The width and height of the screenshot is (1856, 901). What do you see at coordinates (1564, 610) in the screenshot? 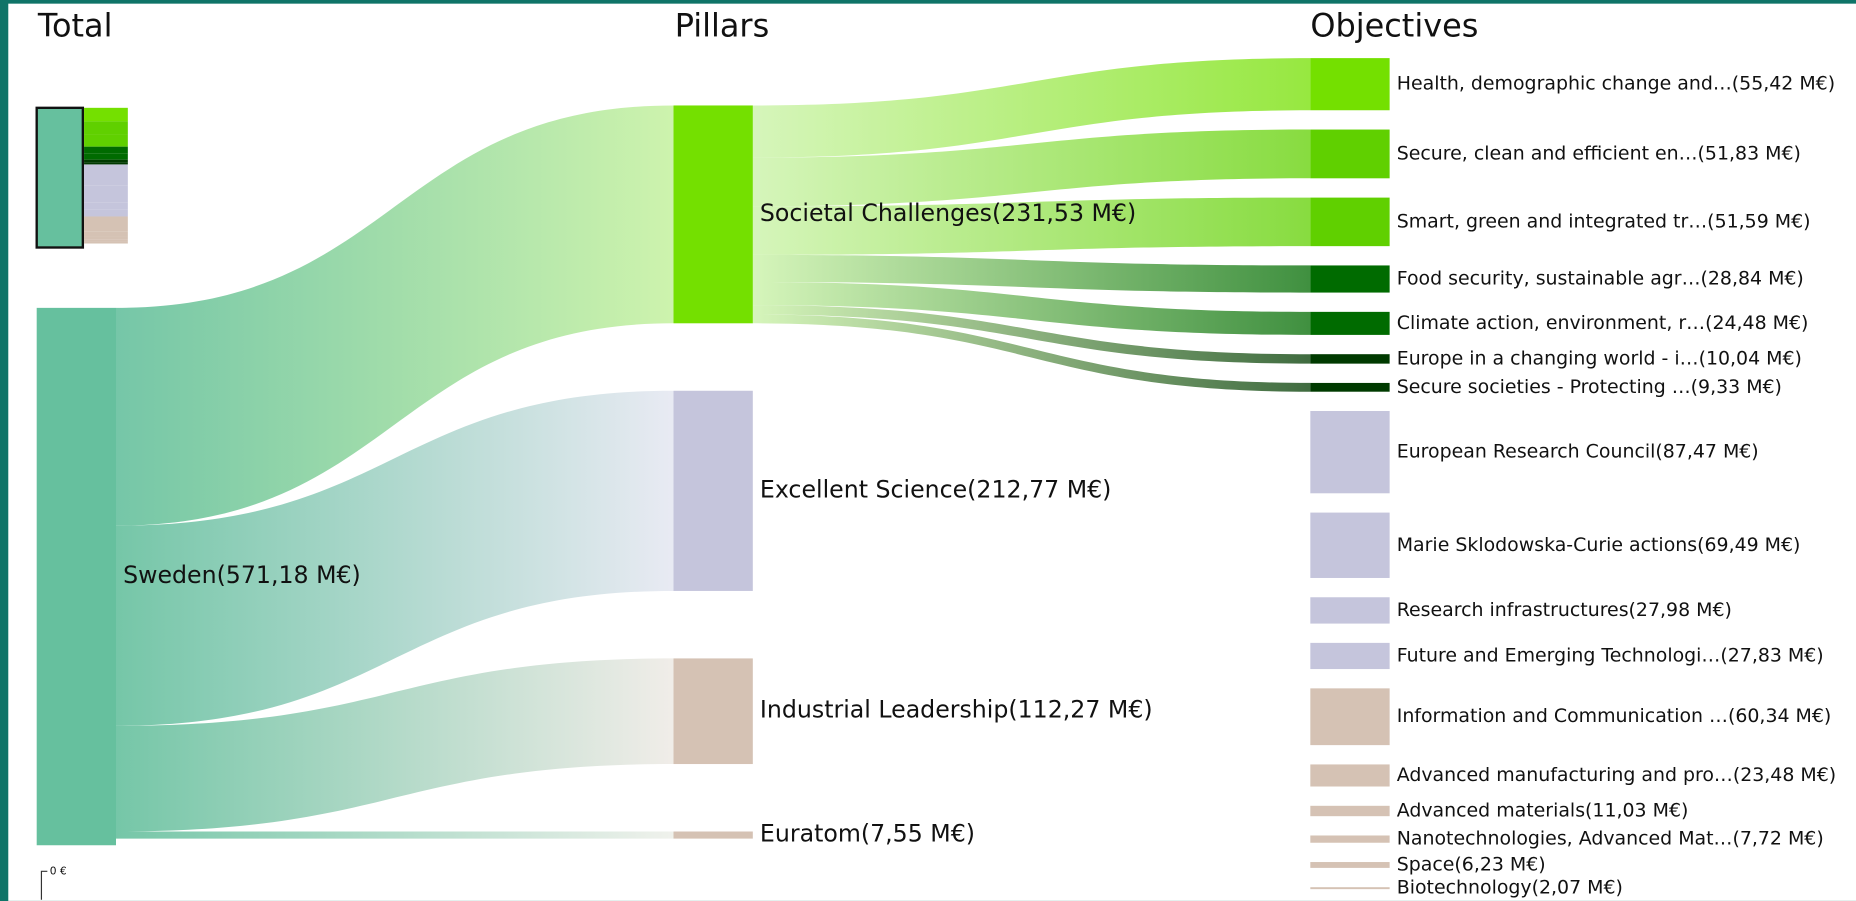
I see `node-label: Research infrastructures(27,98 M€)` at bounding box center [1564, 610].